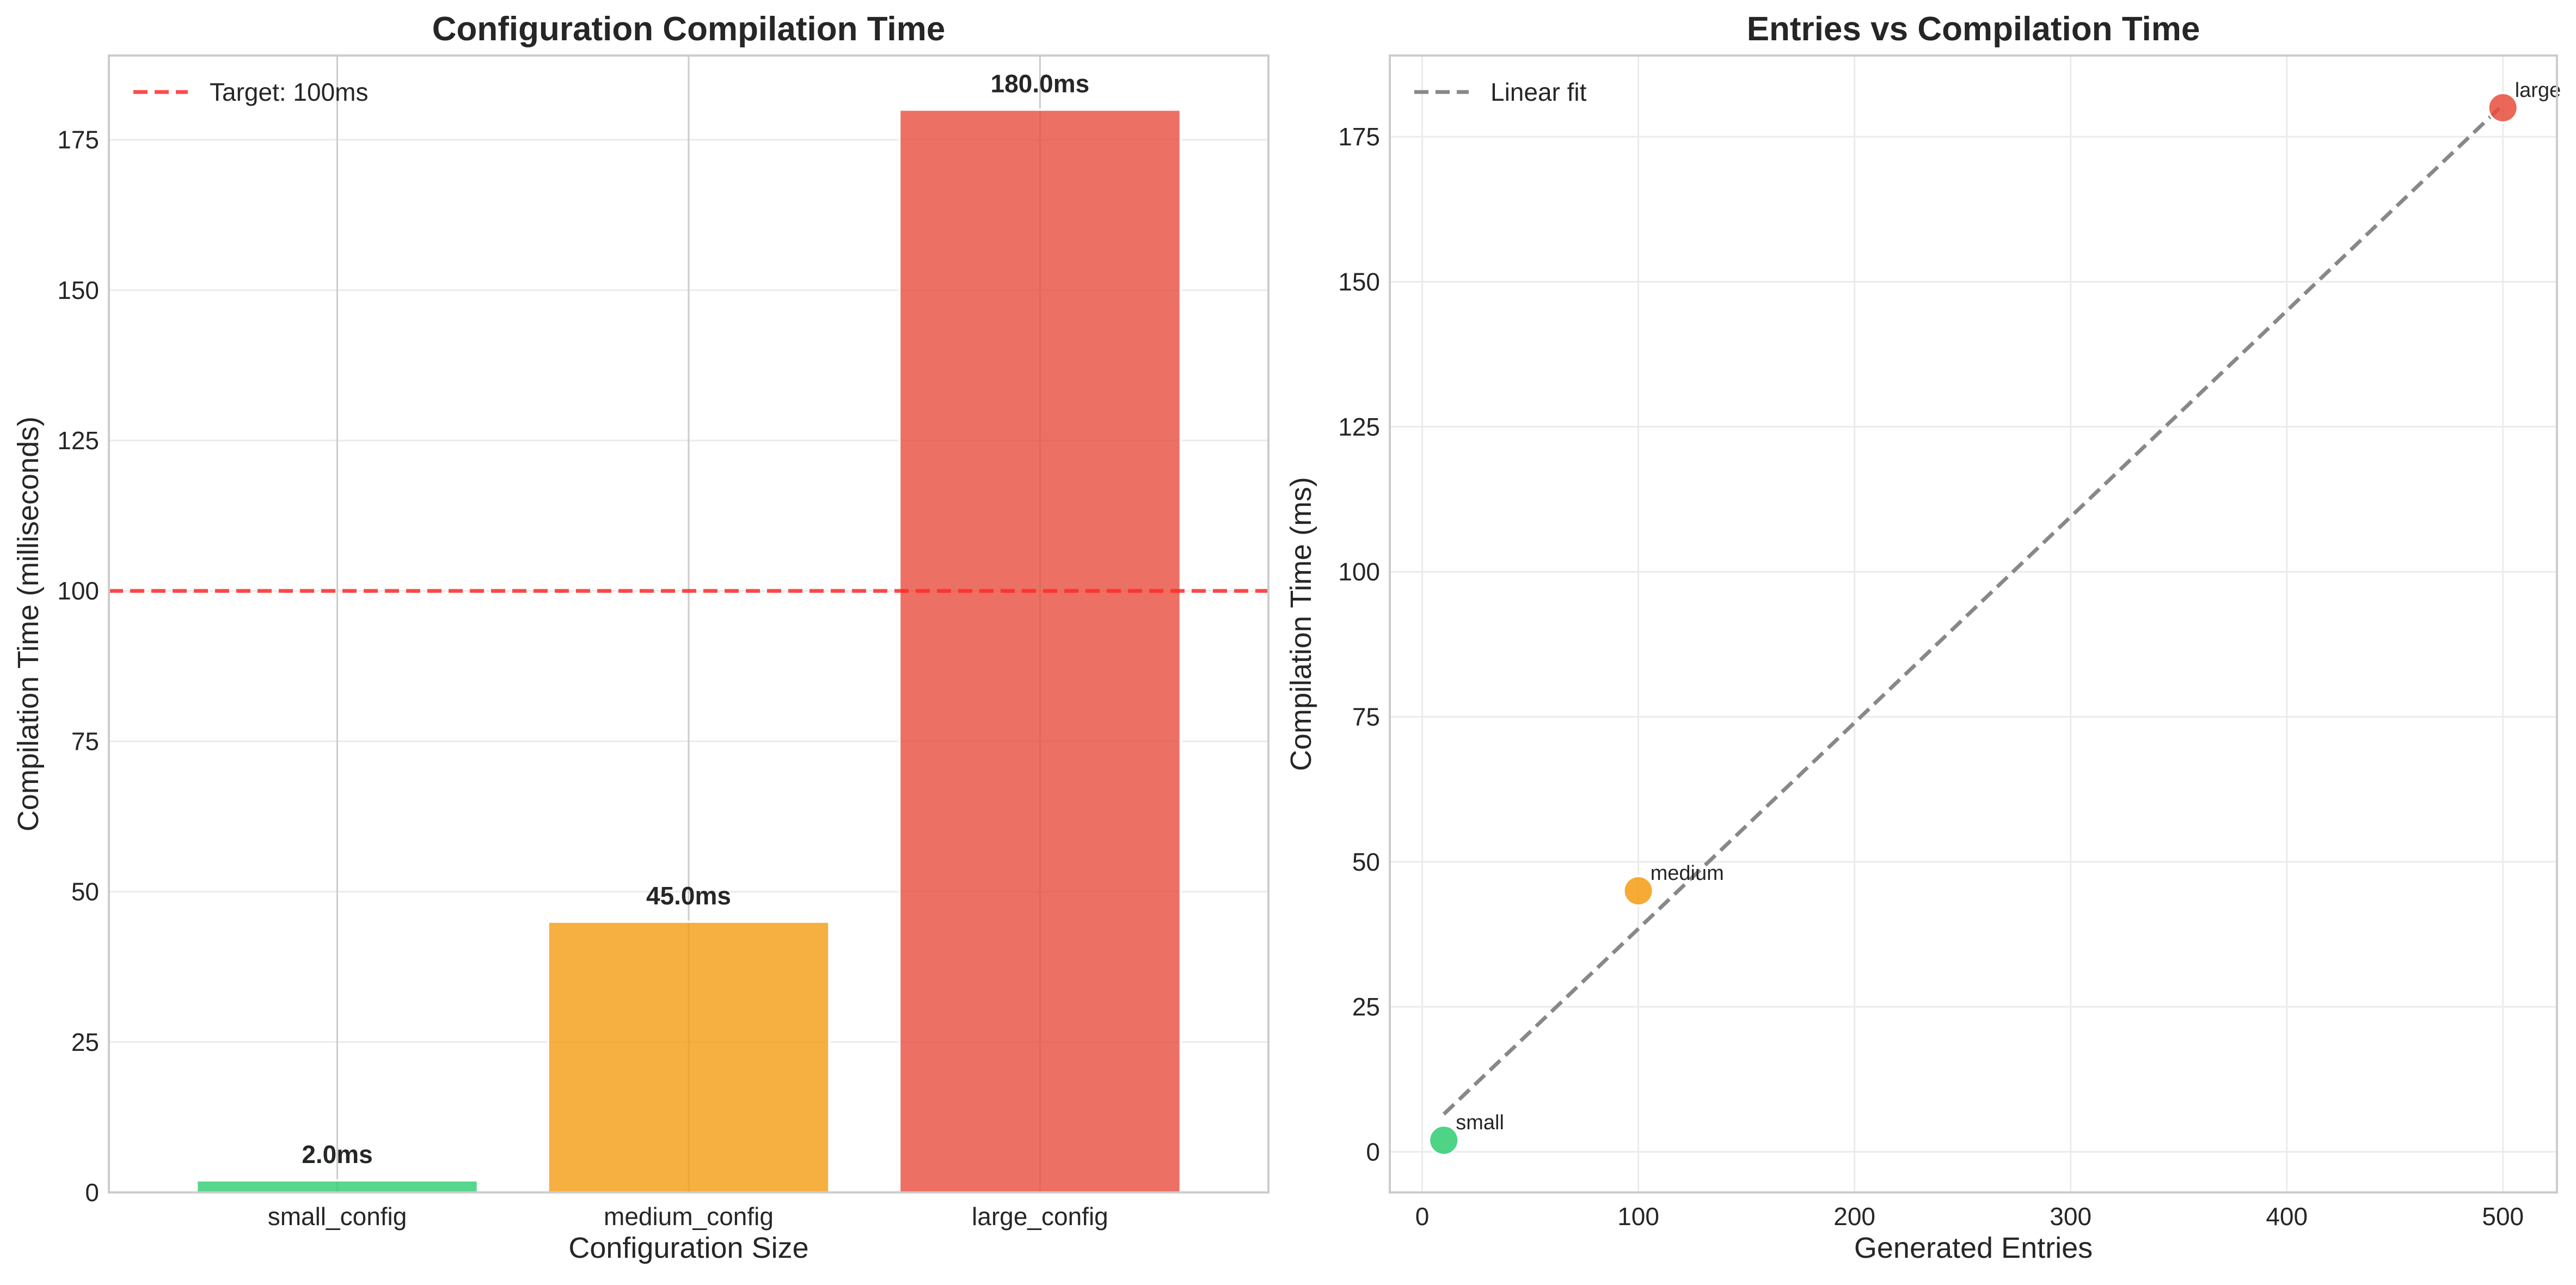  What do you see at coordinates (1444, 1140) in the screenshot?
I see `point-small` at bounding box center [1444, 1140].